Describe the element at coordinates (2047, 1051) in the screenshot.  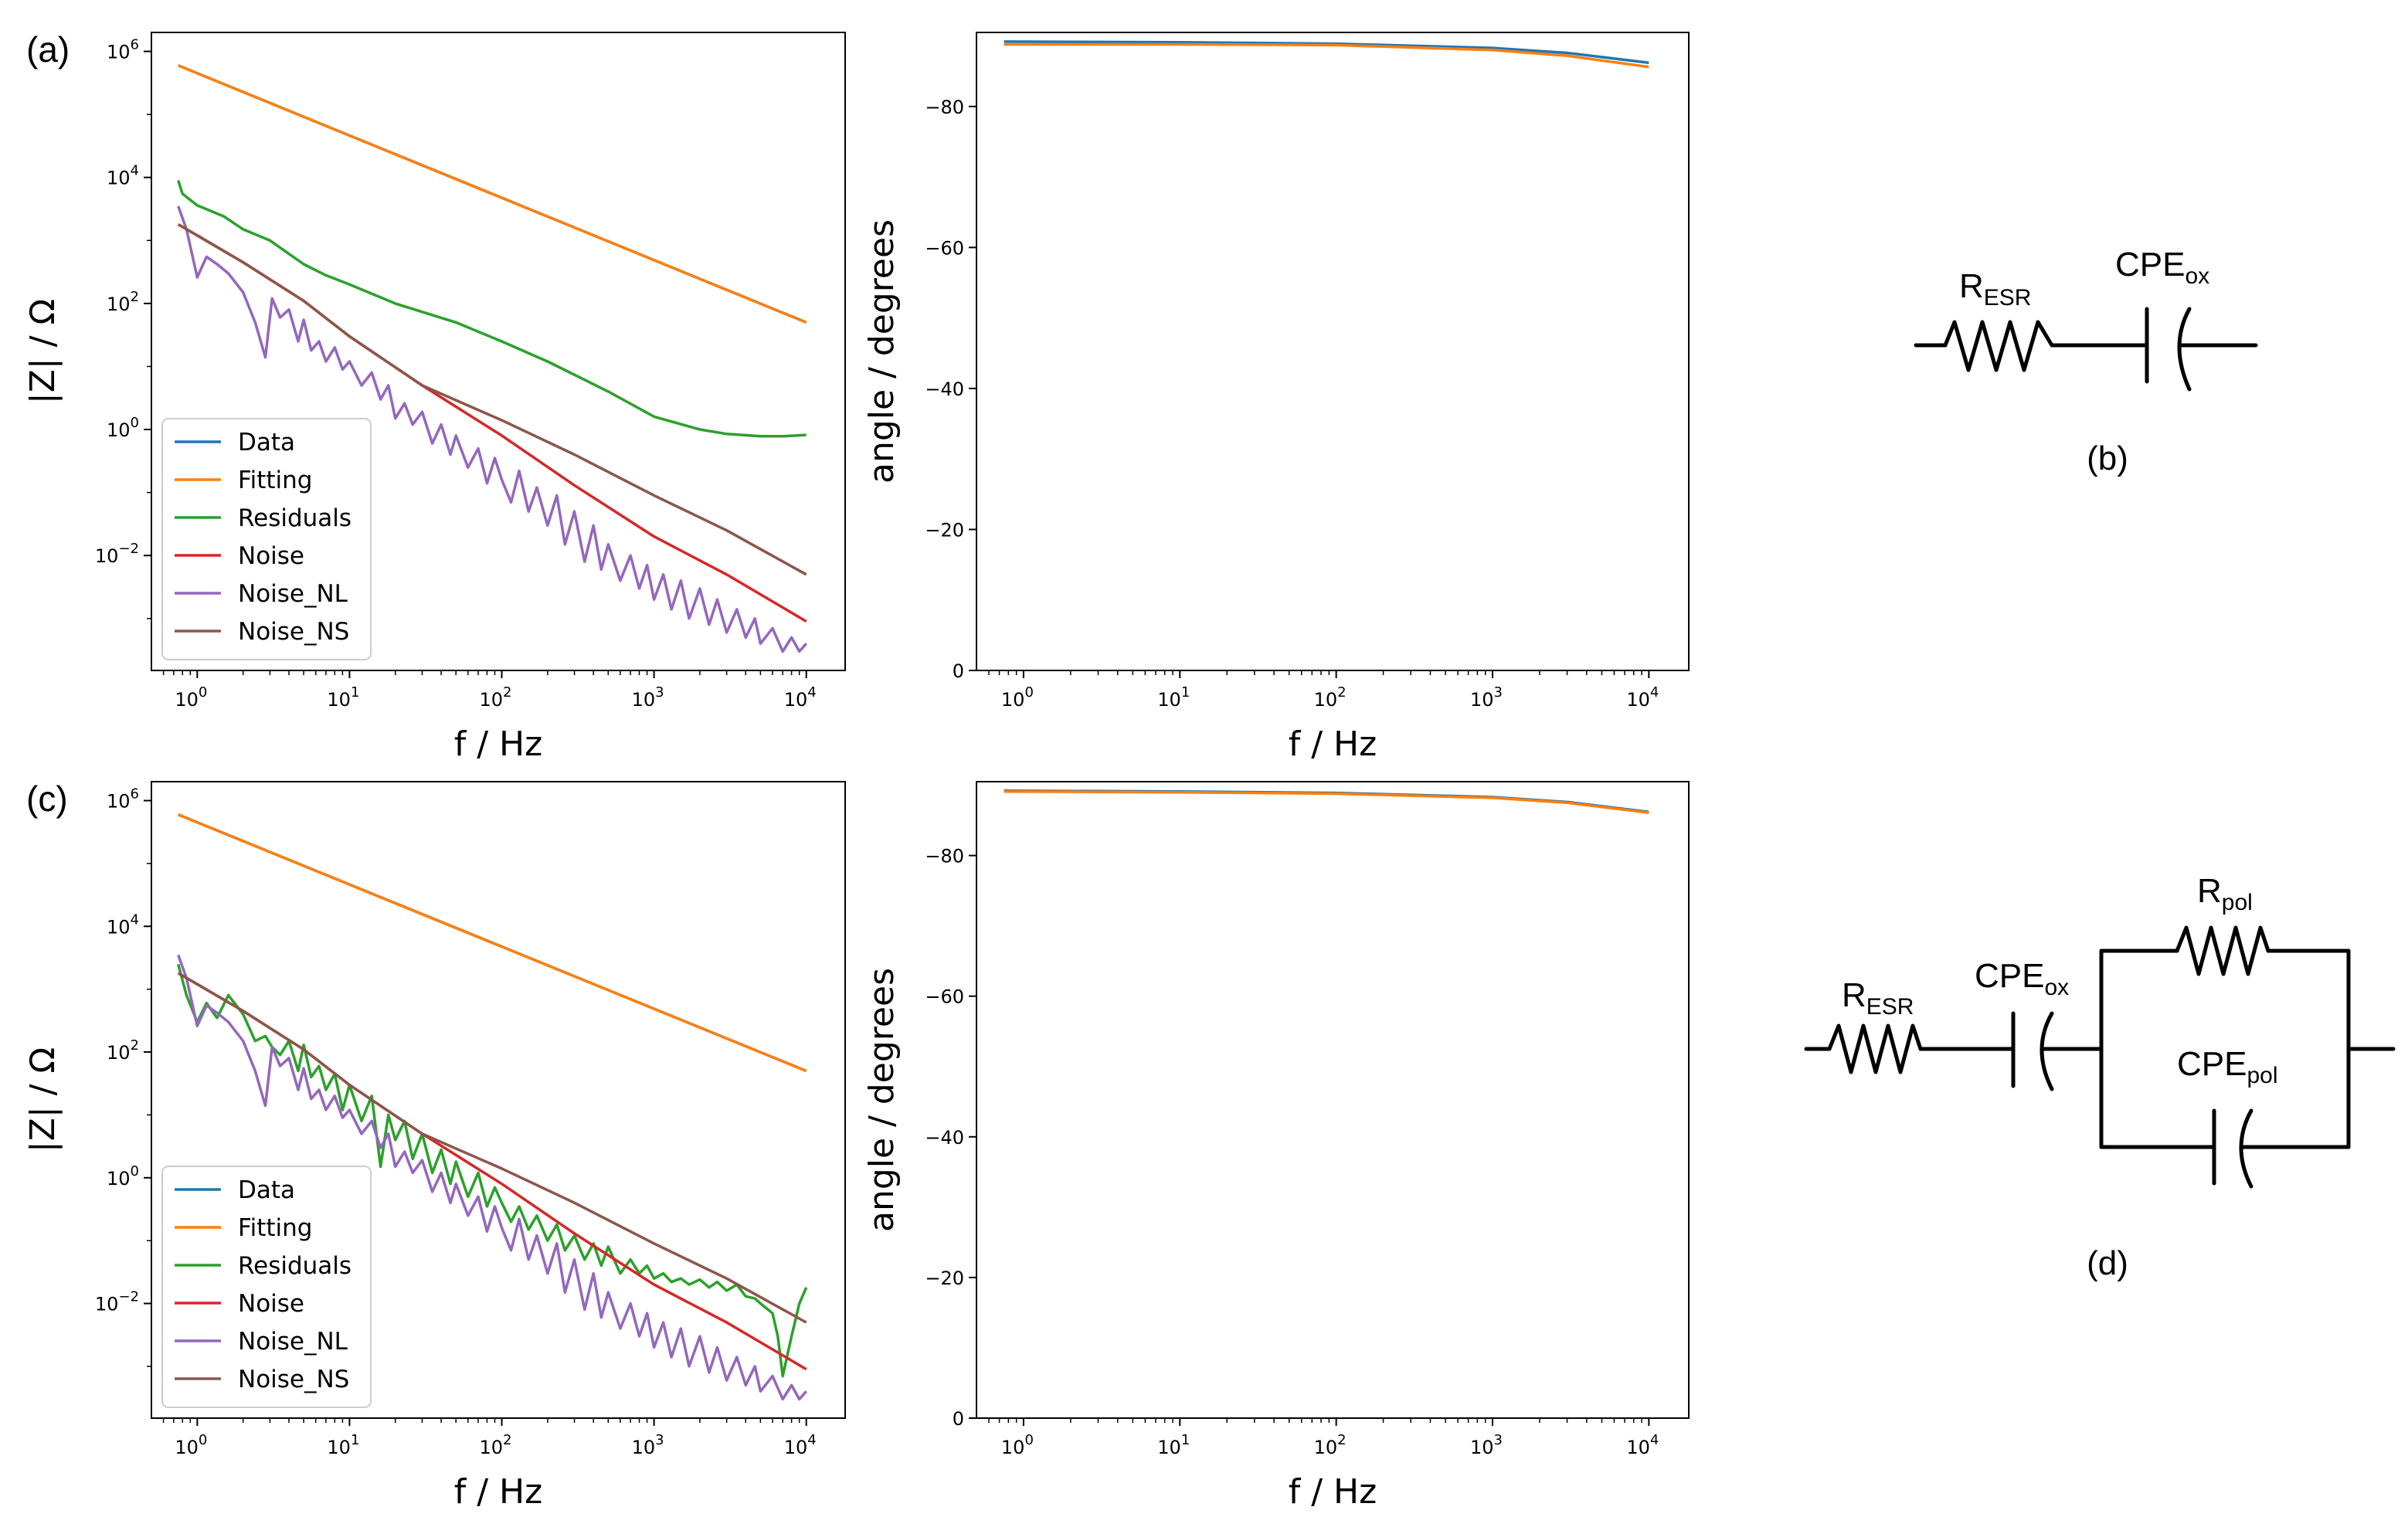
I see `circuit-d-cpe-ox-arc` at that location.